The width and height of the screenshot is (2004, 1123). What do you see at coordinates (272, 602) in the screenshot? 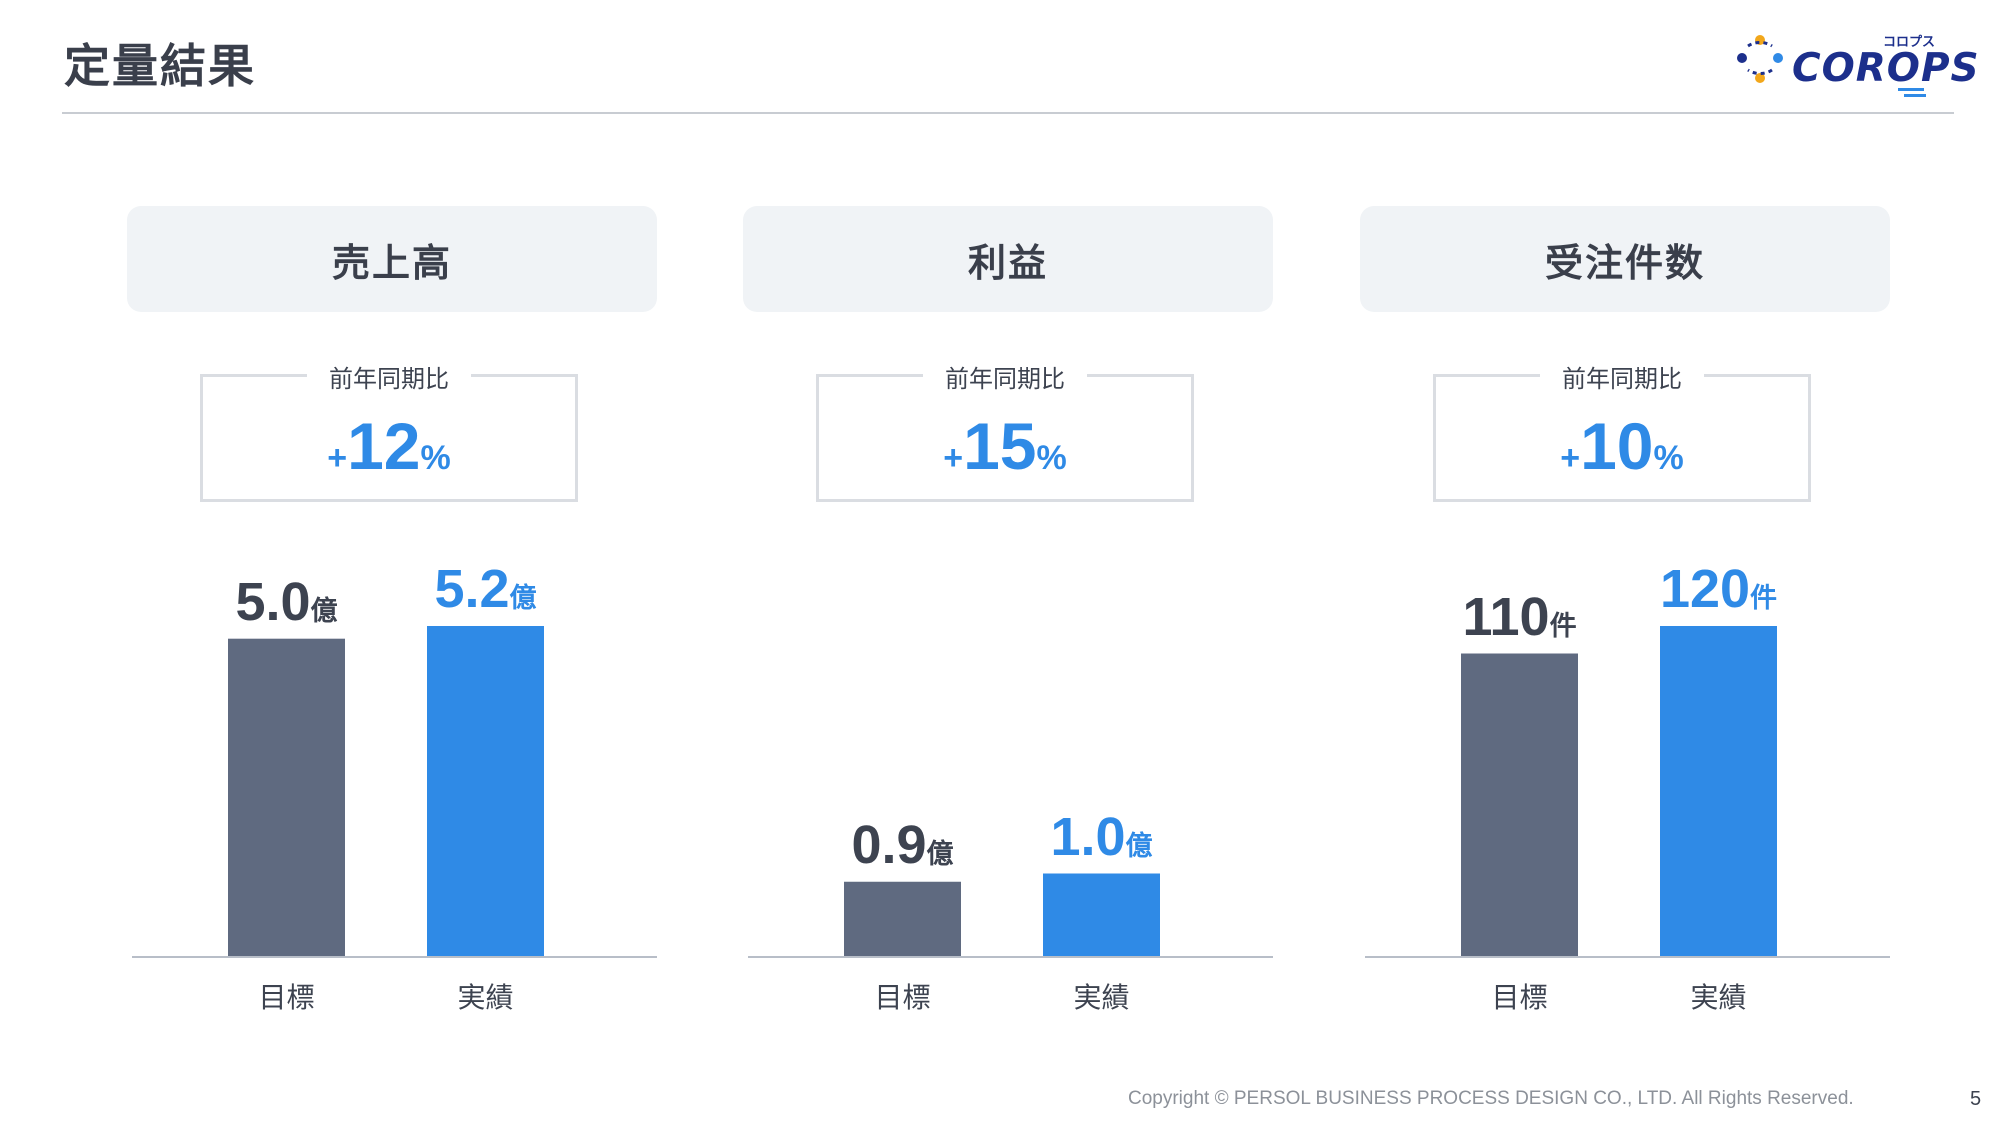
I see `target-value: 5.0` at bounding box center [272, 602].